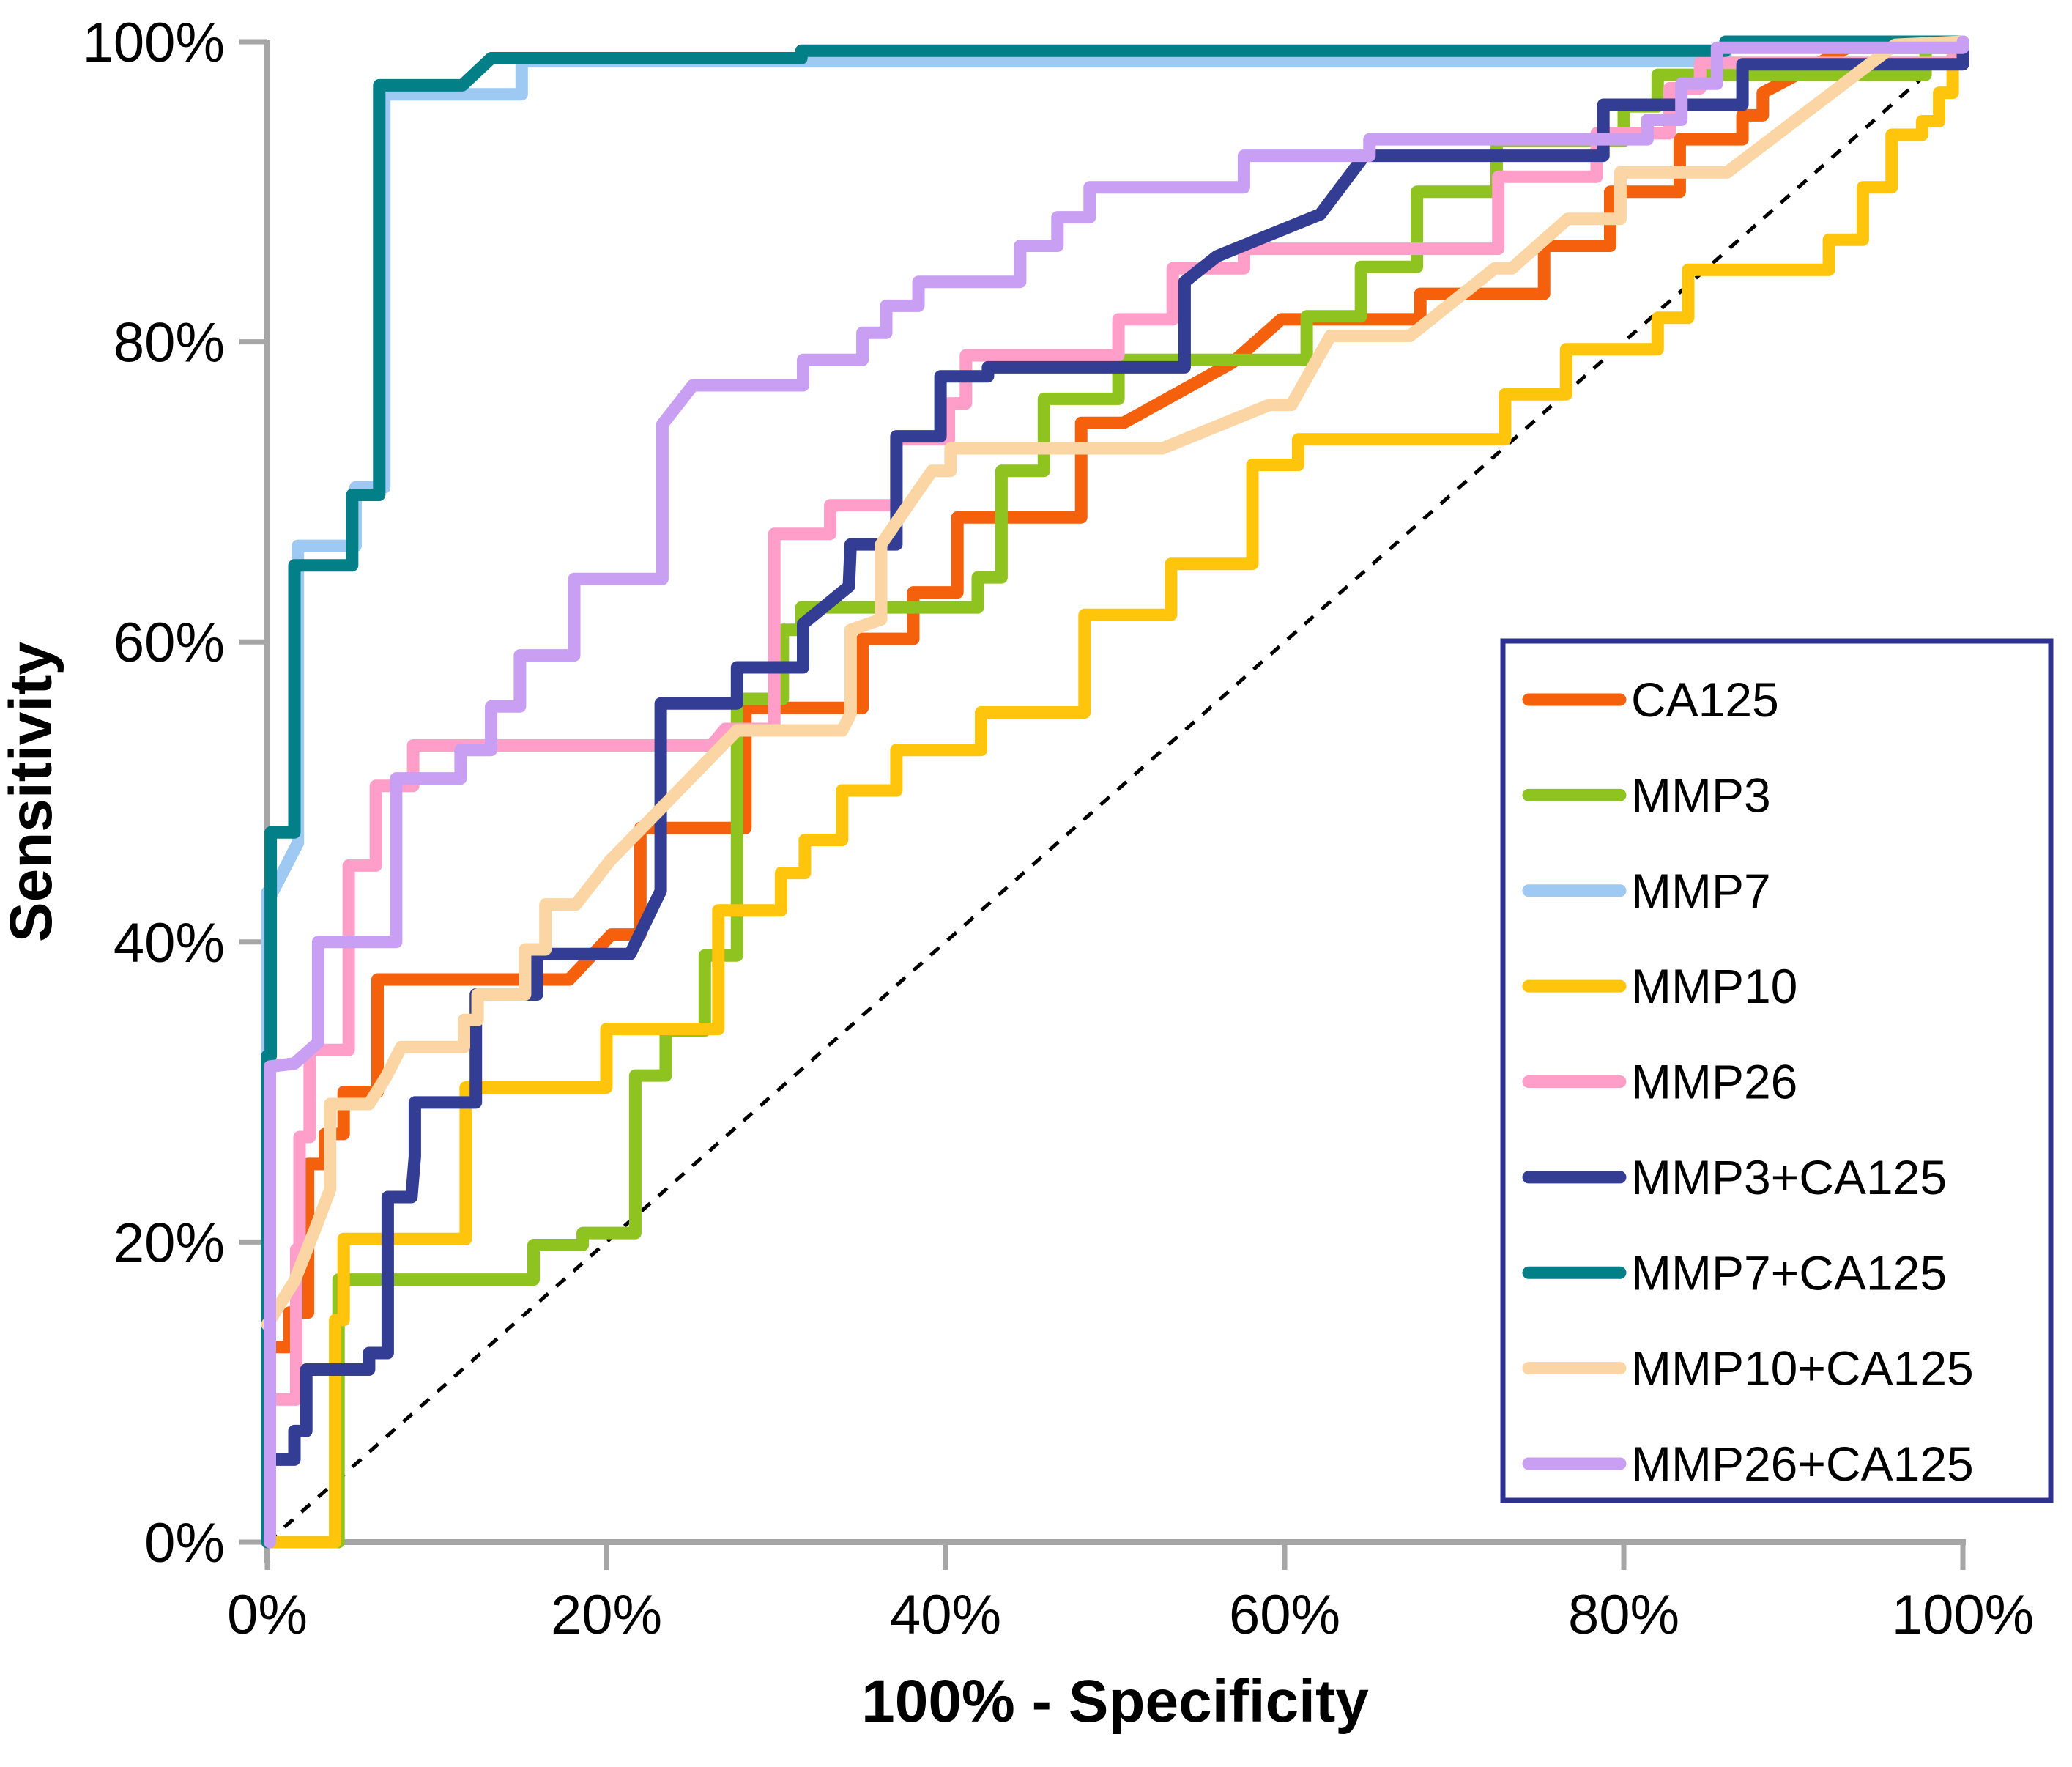 The width and height of the screenshot is (2072, 1767). I want to click on legend-label-mmp26-ca125: MMP26+CA125, so click(1802, 1464).